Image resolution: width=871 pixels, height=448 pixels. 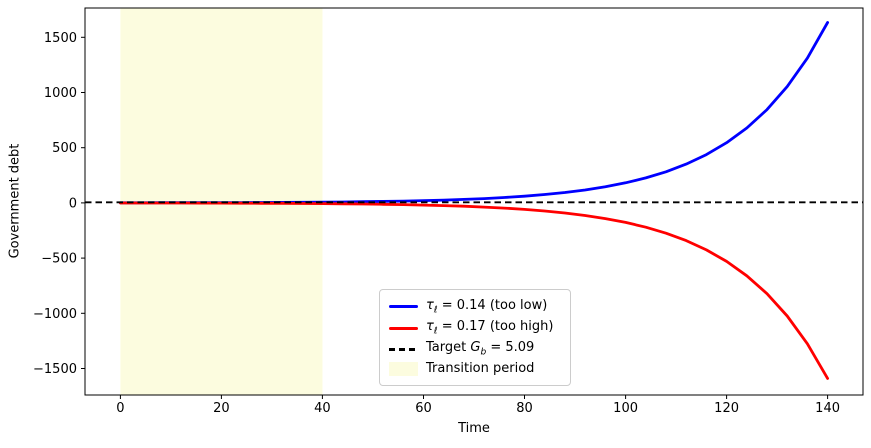 What do you see at coordinates (423, 408) in the screenshot?
I see `x-tick-label: 60` at bounding box center [423, 408].